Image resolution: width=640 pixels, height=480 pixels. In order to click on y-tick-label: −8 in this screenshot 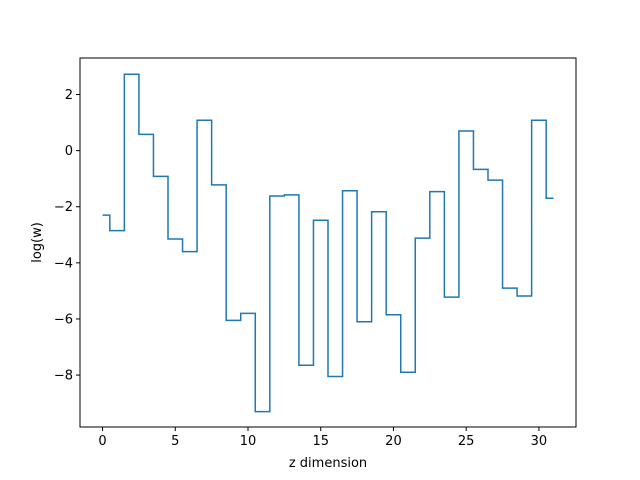, I will do `click(63, 376)`.